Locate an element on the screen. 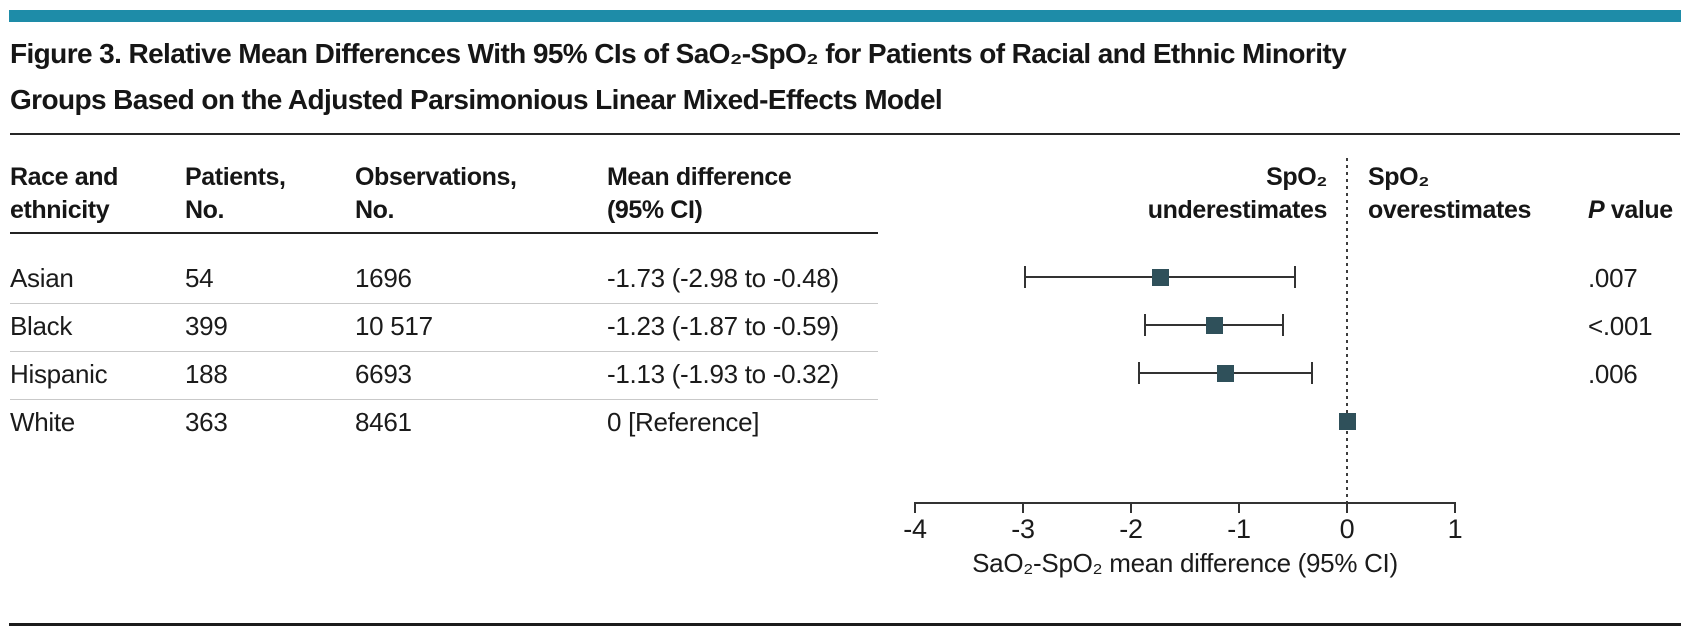  label-spo2-underestimates: SpO₂ underestimates is located at coordinates (1237, 193).